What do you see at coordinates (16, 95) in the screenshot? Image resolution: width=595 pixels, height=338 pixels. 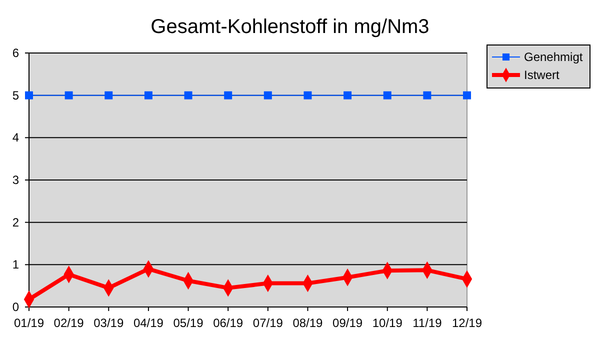 I see `y-tick-label: 5` at bounding box center [16, 95].